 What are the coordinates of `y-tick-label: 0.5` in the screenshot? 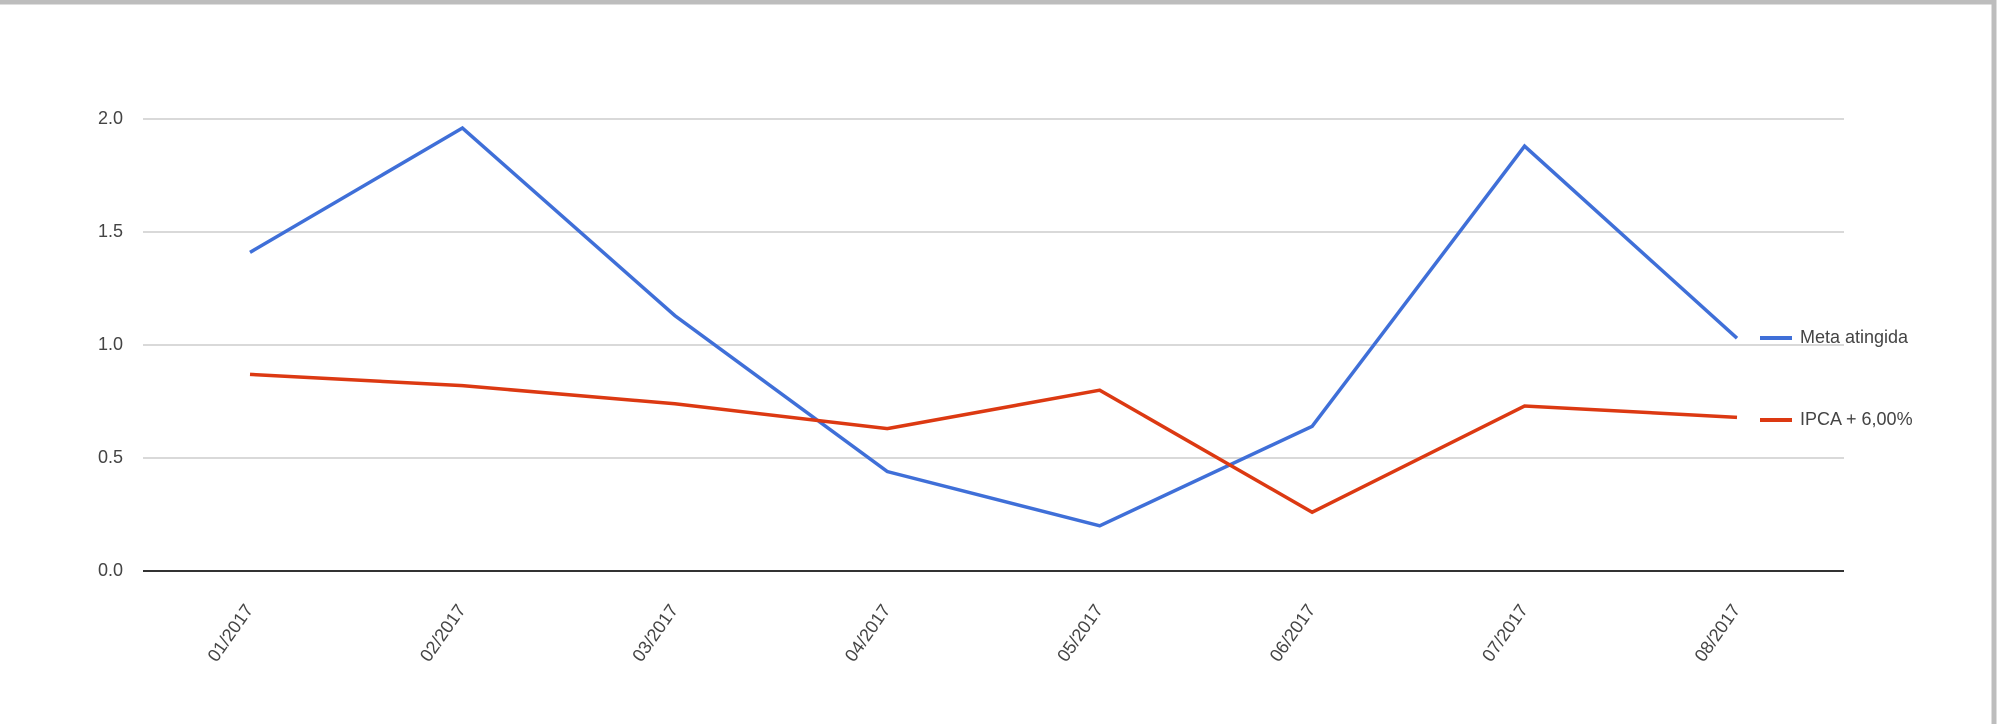 It's located at (110, 457).